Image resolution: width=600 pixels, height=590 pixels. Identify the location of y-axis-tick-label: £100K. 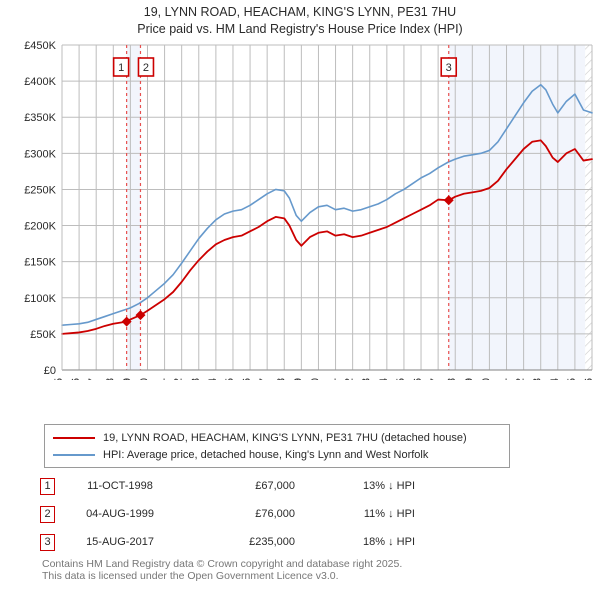
(40, 299).